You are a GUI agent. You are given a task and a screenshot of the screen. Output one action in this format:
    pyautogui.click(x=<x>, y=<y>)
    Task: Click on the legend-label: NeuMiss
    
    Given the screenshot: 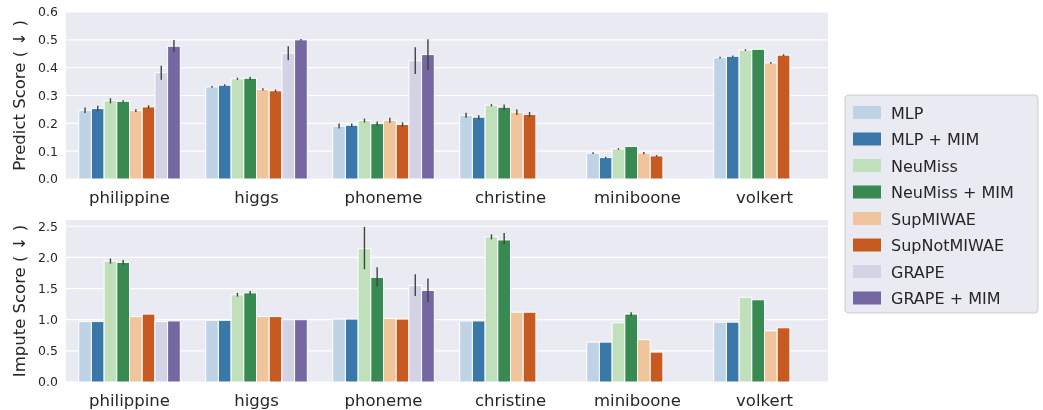 What is the action you would take?
    pyautogui.click(x=924, y=166)
    